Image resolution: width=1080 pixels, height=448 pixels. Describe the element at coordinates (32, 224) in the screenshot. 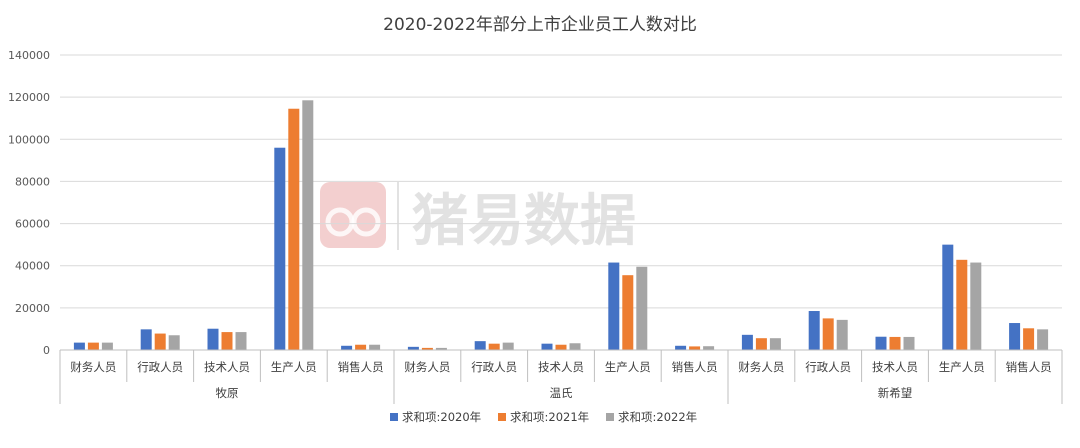

I see `y-tick-label: 60000` at that location.